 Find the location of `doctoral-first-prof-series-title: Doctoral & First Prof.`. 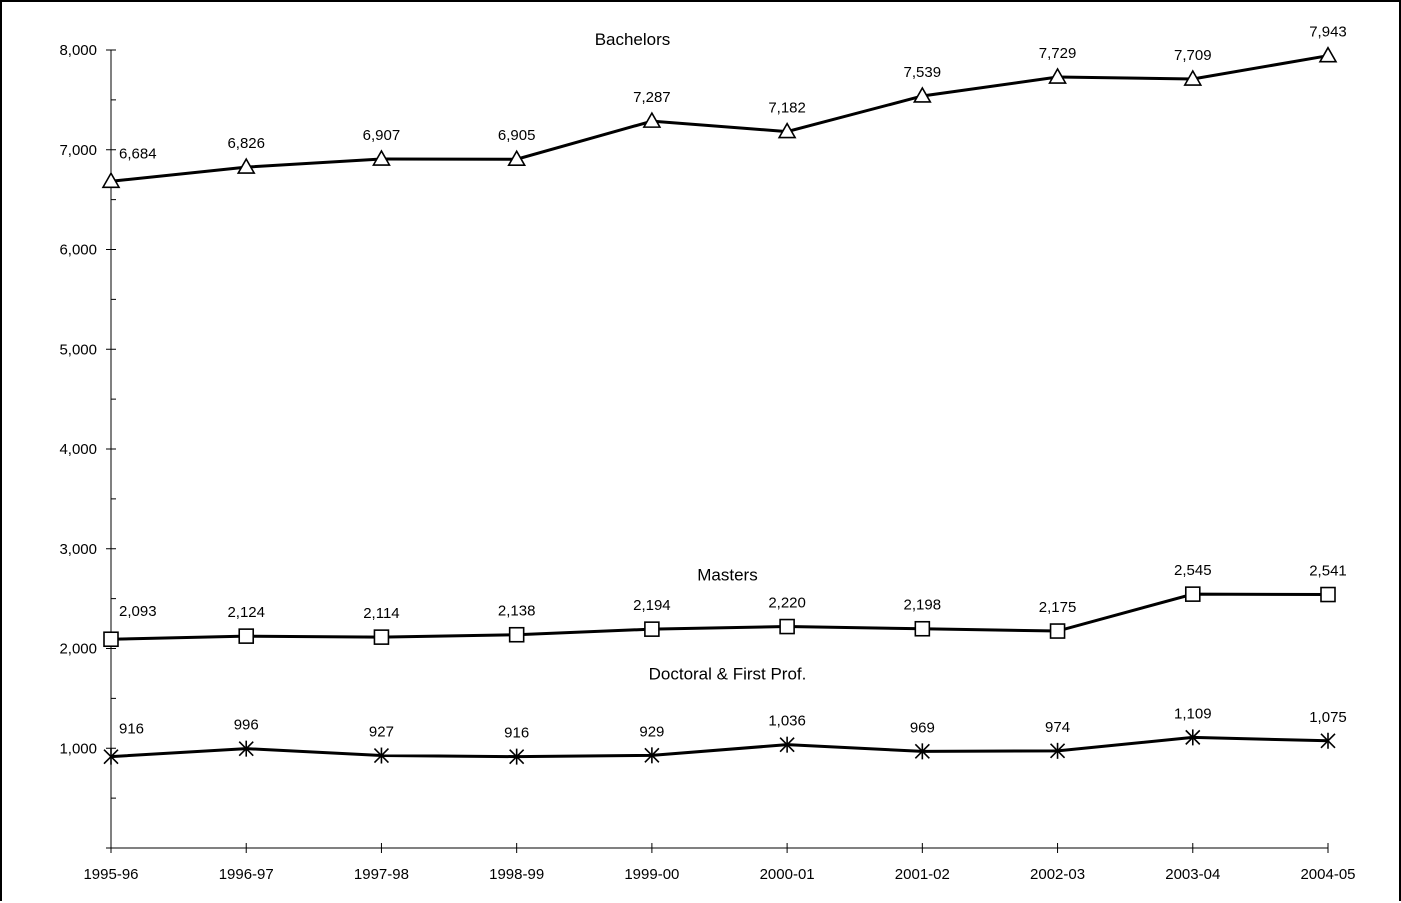

doctoral-first-prof-series-title: Doctoral & First Prof. is located at coordinates (728, 674).